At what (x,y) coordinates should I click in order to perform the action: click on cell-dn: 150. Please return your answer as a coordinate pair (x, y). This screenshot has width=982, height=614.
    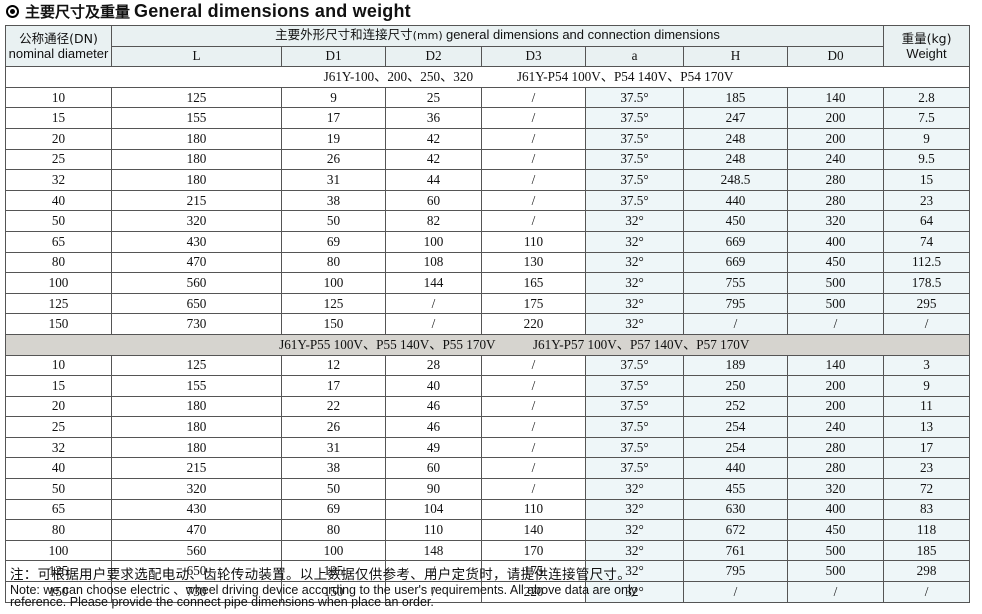
    Looking at the image, I should click on (58, 324).